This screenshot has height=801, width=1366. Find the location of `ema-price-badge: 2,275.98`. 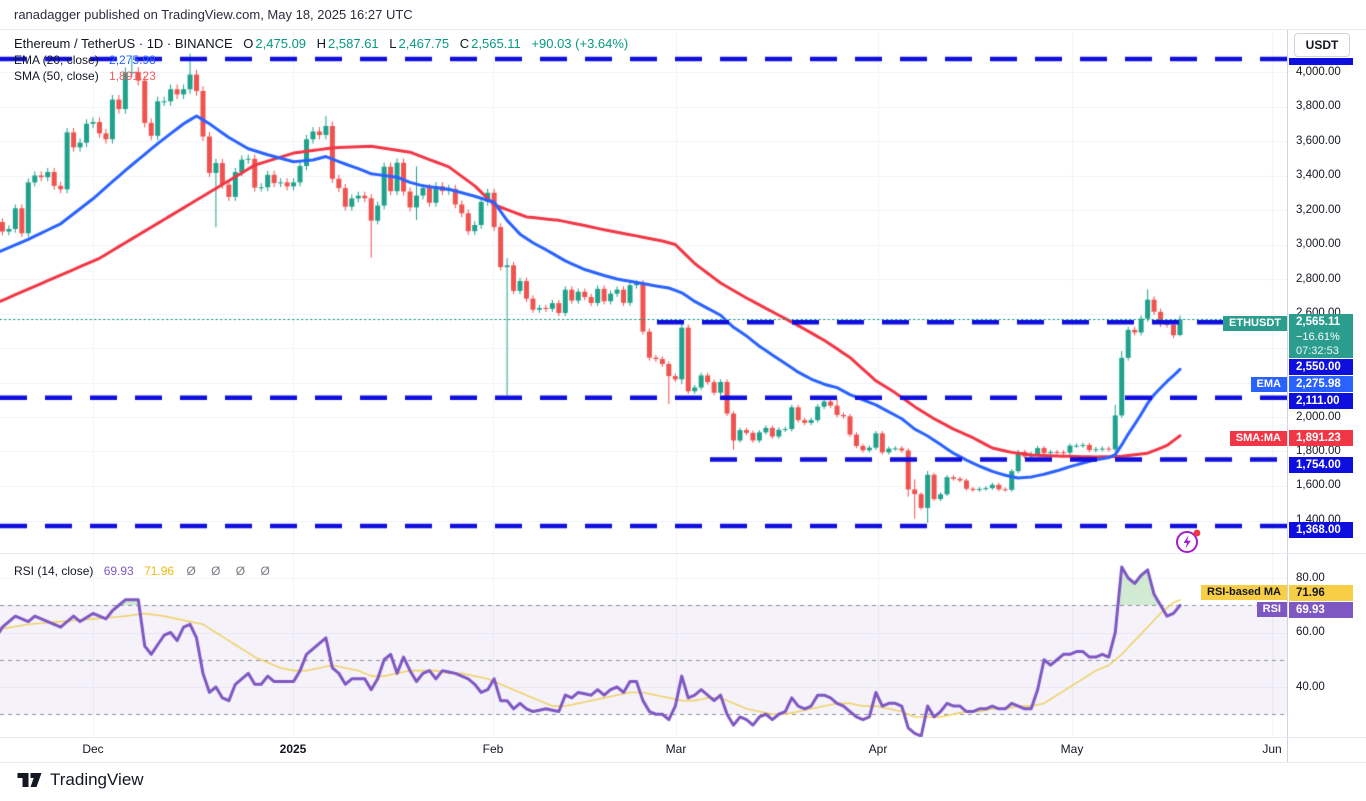

ema-price-badge: 2,275.98 is located at coordinates (1321, 384).